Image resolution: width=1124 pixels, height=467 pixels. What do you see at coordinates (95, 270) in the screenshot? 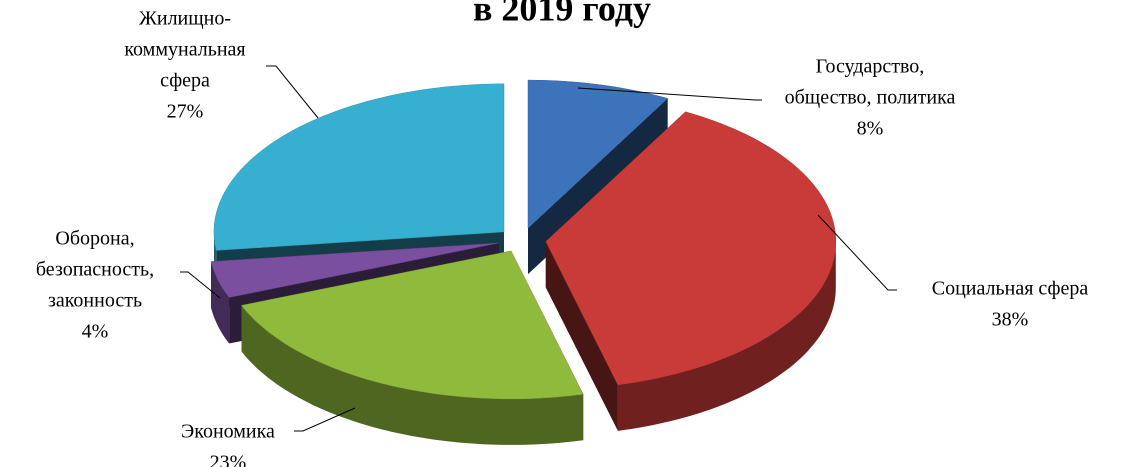
I see `slice-label: безопасность,` at bounding box center [95, 270].